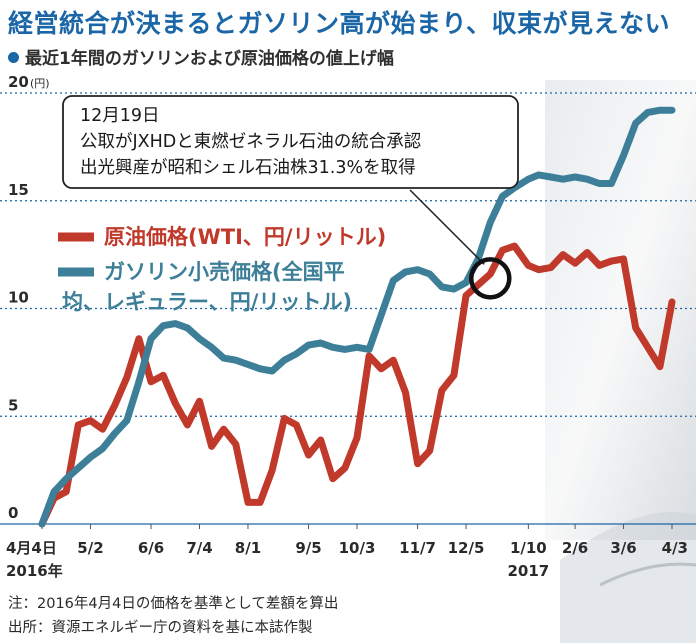 The width and height of the screenshot is (696, 643). Describe the element at coordinates (207, 302) in the screenshot. I see `legend-gasoline-label: 均、レギュラー、円/リットル)` at that location.